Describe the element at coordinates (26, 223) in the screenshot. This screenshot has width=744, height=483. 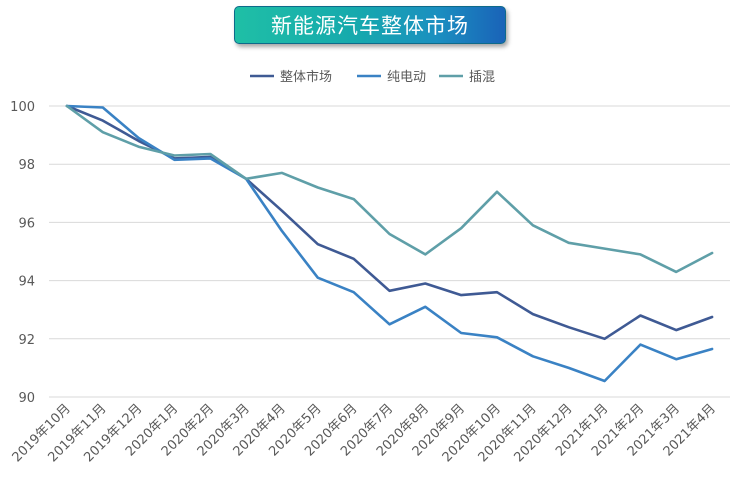
I see `y-tick-label: 96` at that location.